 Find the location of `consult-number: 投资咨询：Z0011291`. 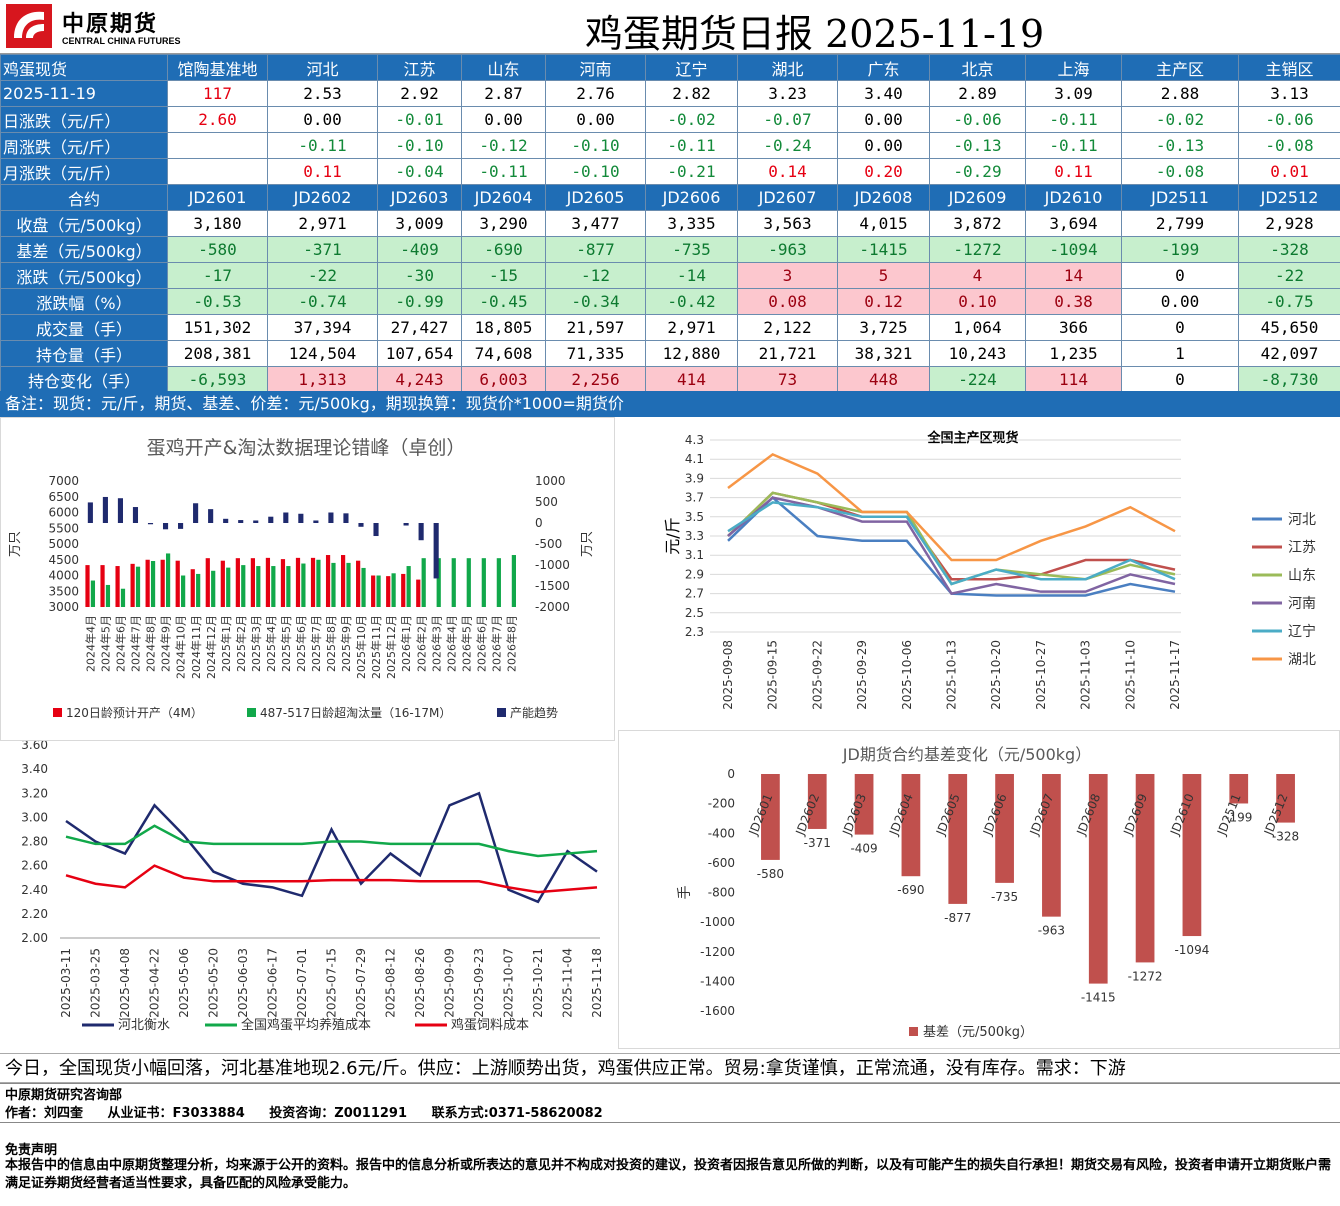

consult-number: 投资咨询：Z0011291 is located at coordinates (338, 1113).